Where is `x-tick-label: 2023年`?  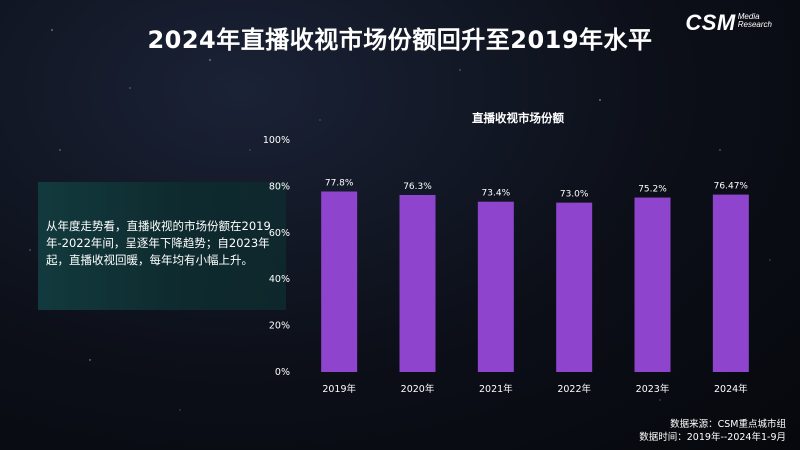 x-tick-label: 2023年 is located at coordinates (653, 389).